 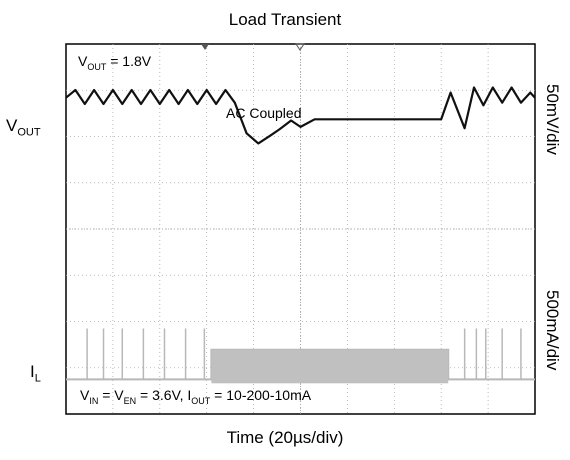 I want to click on vout-trace, so click(x=300, y=115).